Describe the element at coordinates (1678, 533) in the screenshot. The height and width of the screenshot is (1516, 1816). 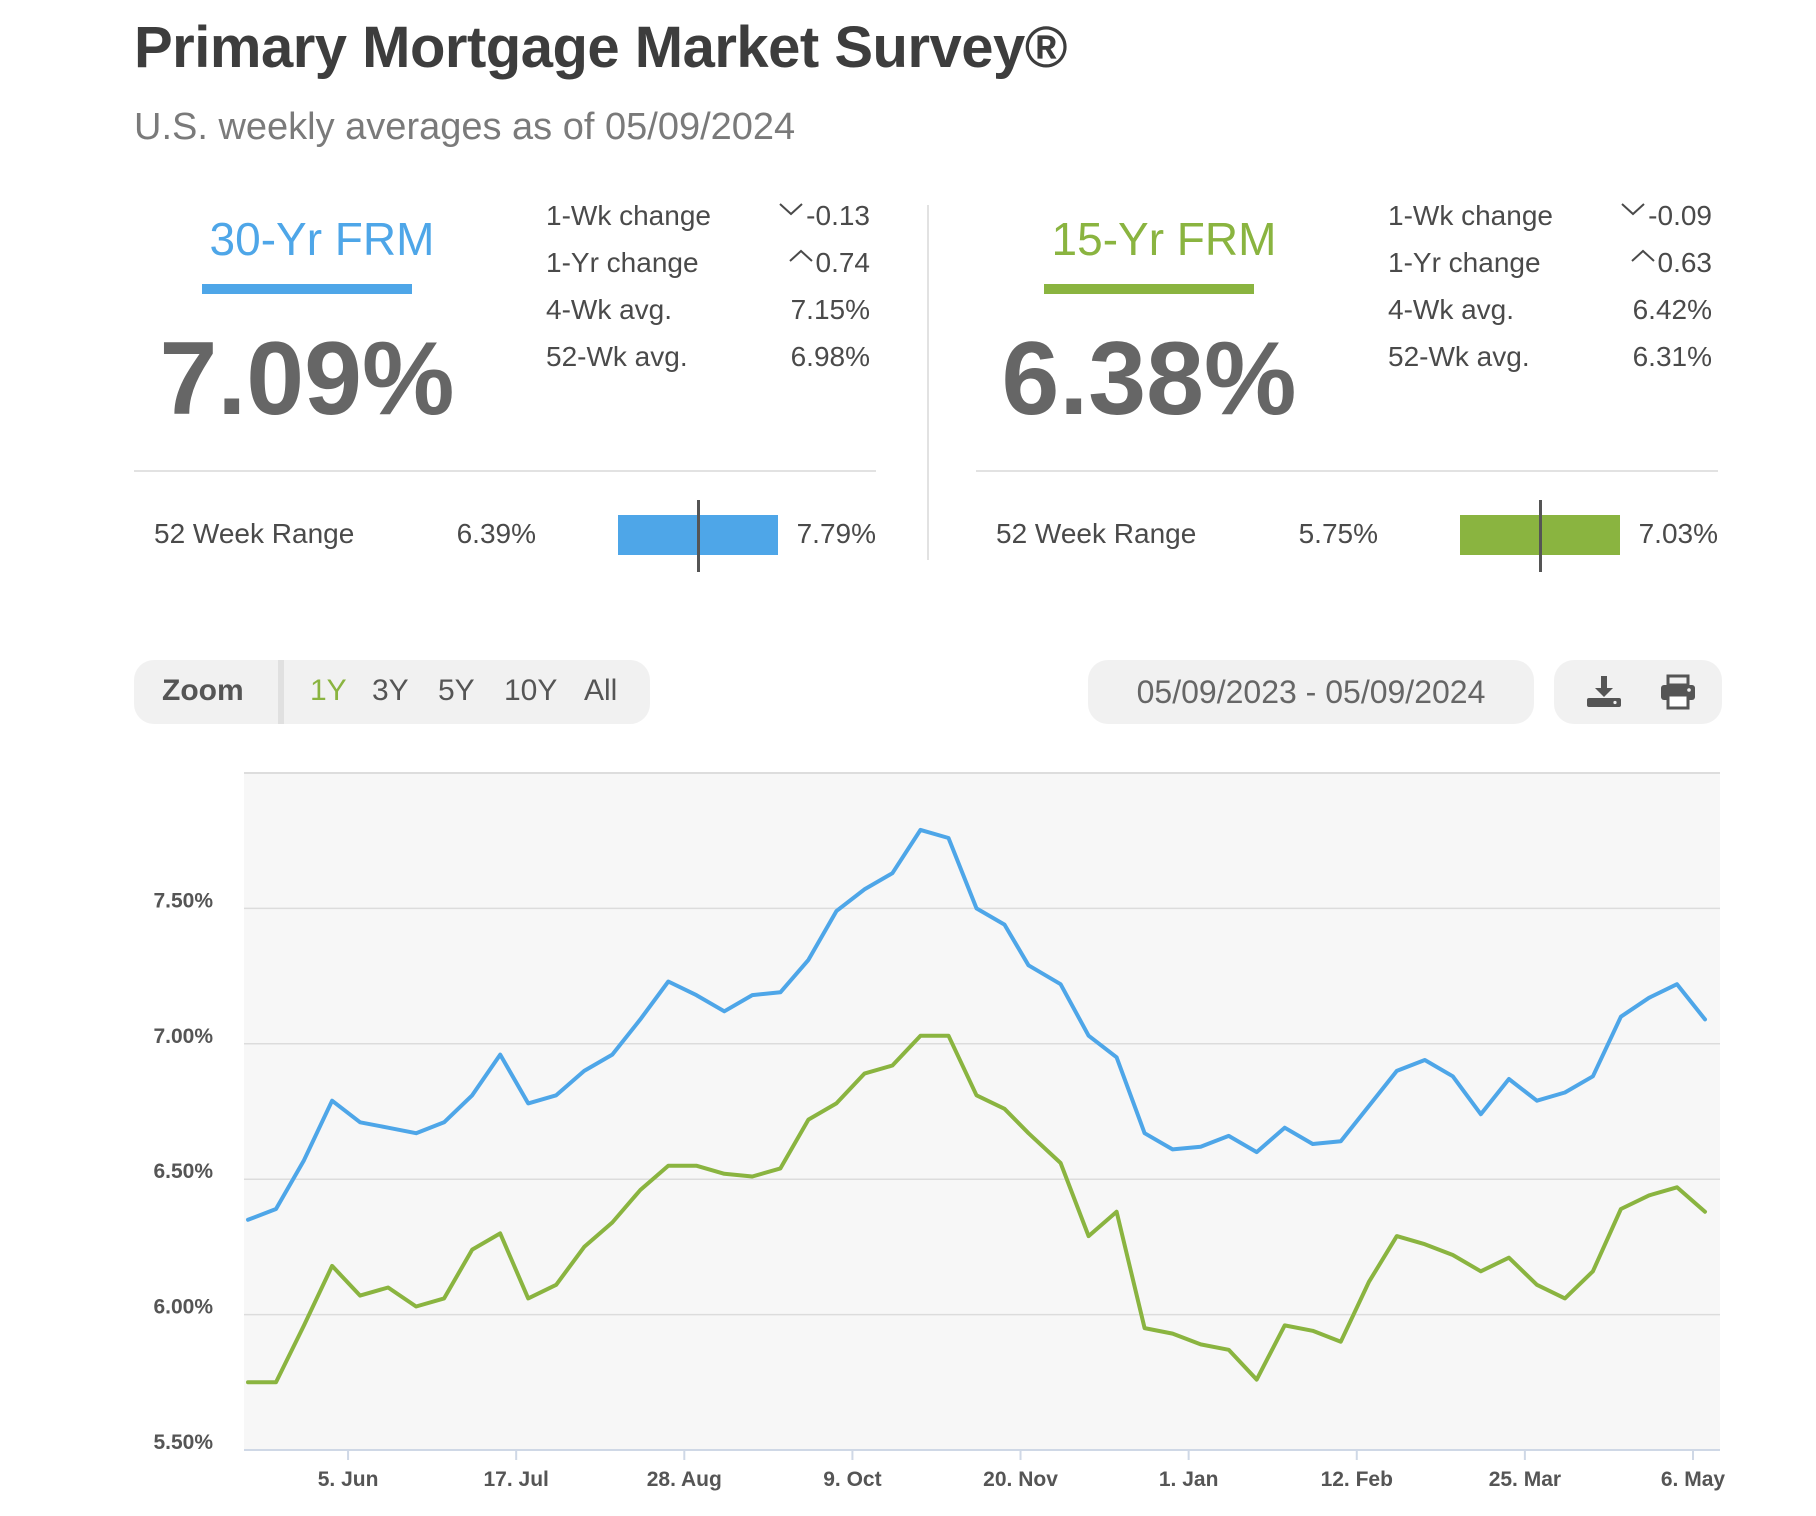
I see `range-high-15yr: 7.03%` at that location.